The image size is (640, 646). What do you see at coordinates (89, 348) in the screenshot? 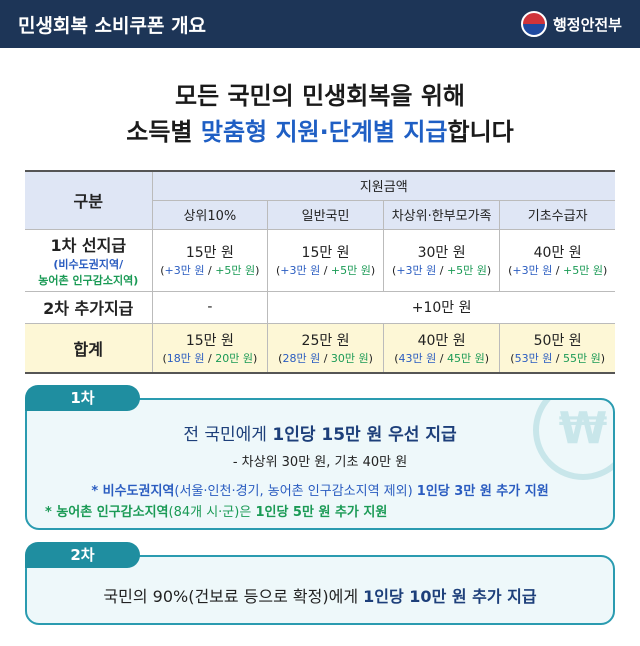
I see `row-label: 합계` at bounding box center [89, 348].